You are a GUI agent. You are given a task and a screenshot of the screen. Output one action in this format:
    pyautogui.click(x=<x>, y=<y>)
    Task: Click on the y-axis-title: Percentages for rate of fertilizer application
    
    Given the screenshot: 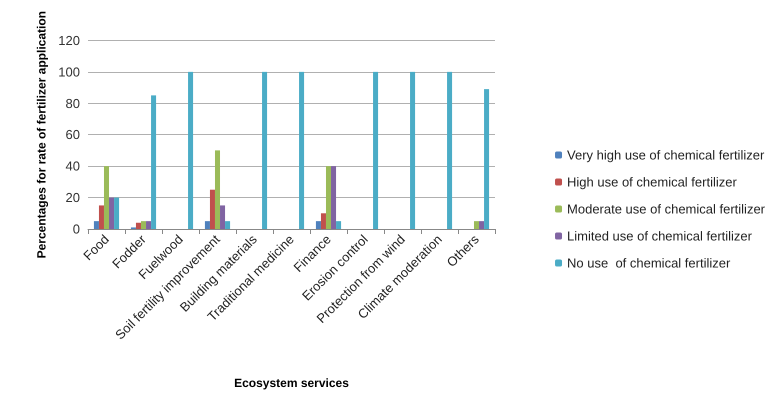 What is the action you would take?
    pyautogui.click(x=41, y=134)
    